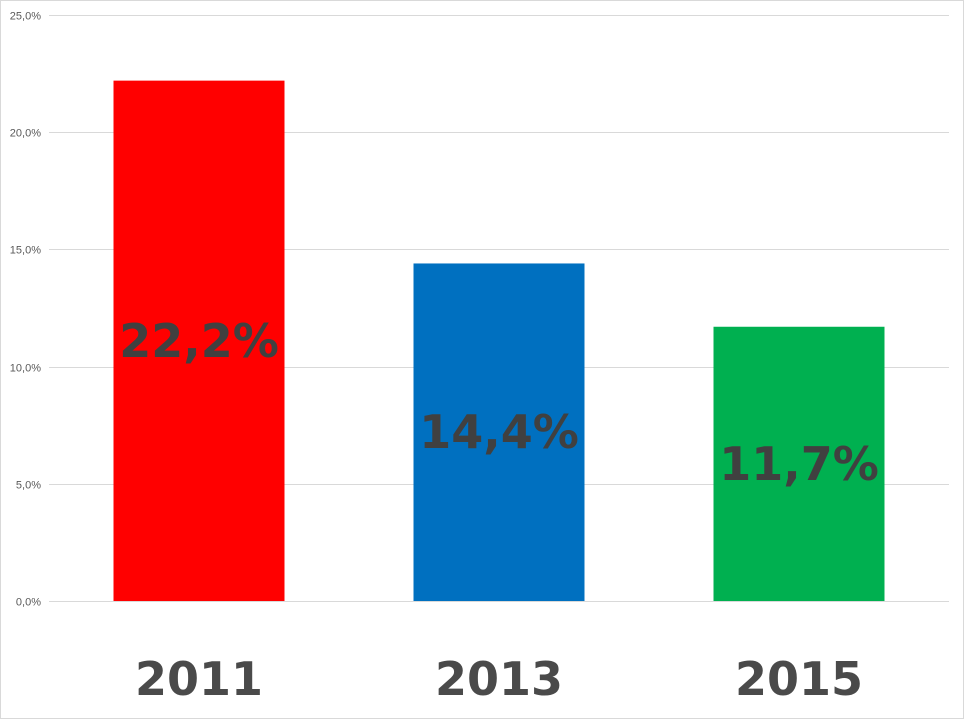  I want to click on bar-2011, so click(199, 340).